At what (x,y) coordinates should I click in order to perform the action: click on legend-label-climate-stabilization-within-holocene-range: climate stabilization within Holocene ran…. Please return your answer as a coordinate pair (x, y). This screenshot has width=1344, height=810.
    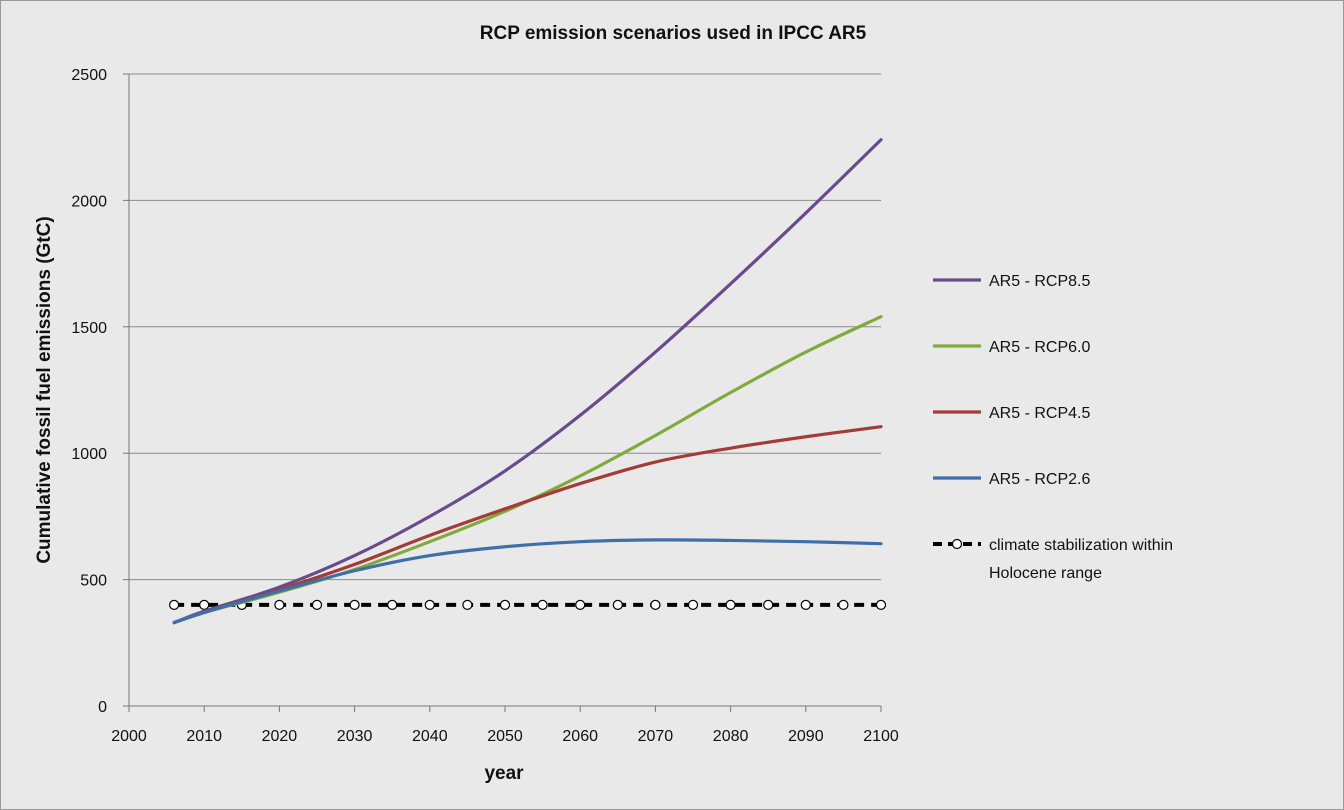
    Looking at the image, I should click on (1081, 559).